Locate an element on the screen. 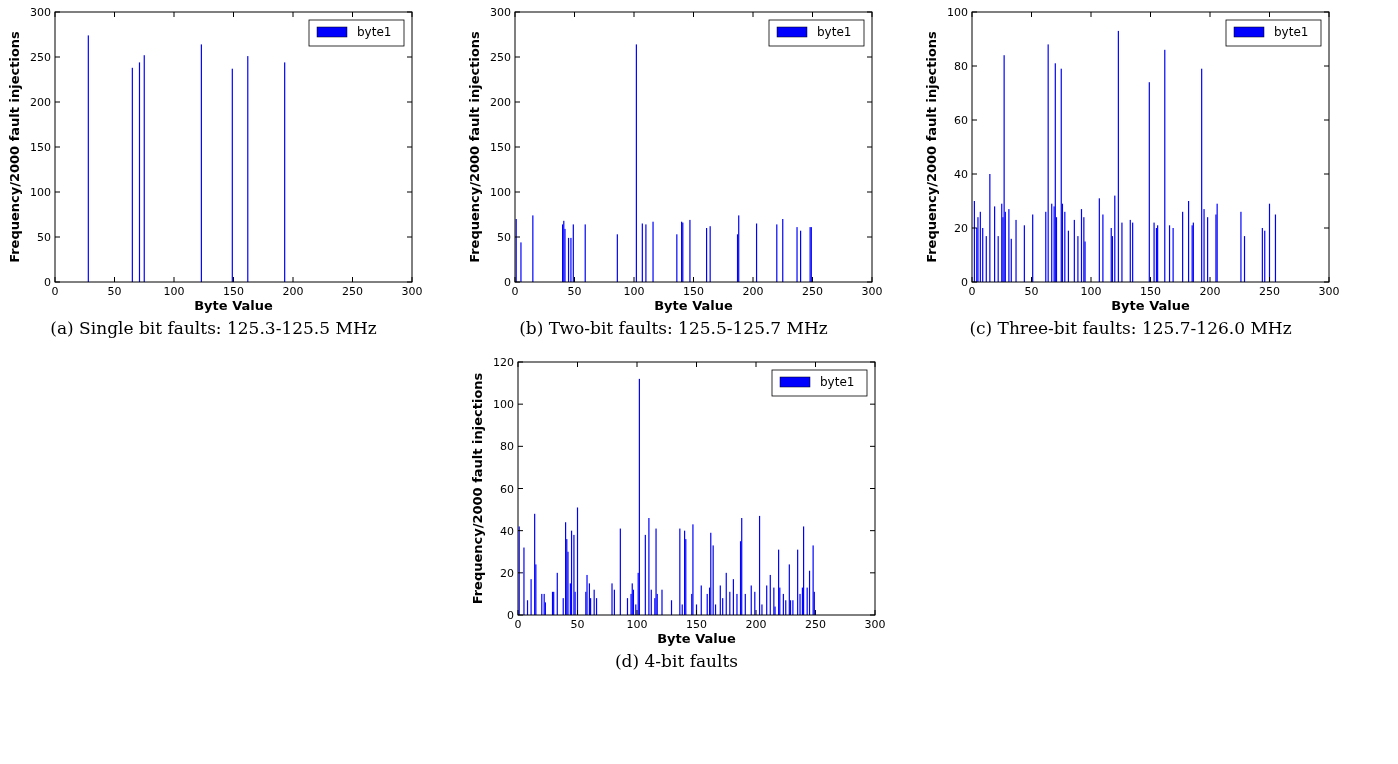 Image resolution: width=1398 pixels, height=764 pixels. text: (c) Three-bit faults: 125.7-126.0 MHz is located at coordinates (1130, 328).